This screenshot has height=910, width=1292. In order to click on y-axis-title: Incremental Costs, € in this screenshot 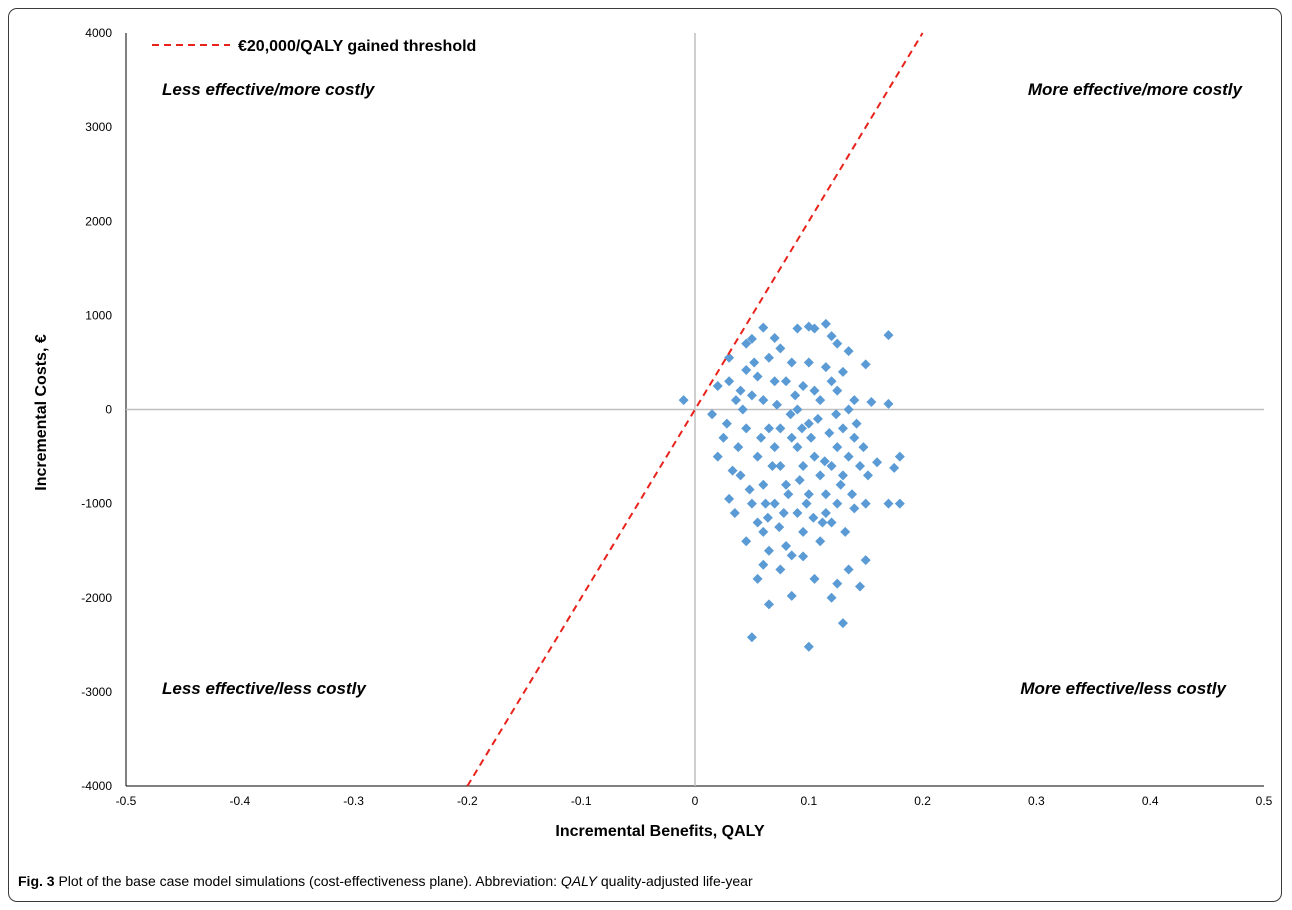, I will do `click(41, 412)`.